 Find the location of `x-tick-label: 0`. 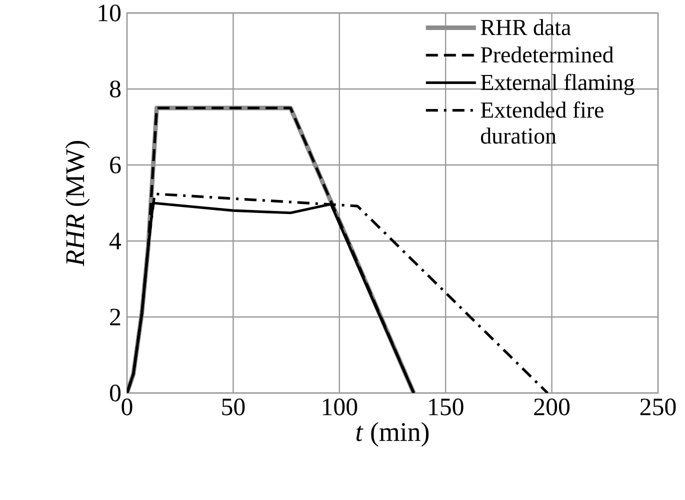

x-tick-label: 0 is located at coordinates (127, 407).